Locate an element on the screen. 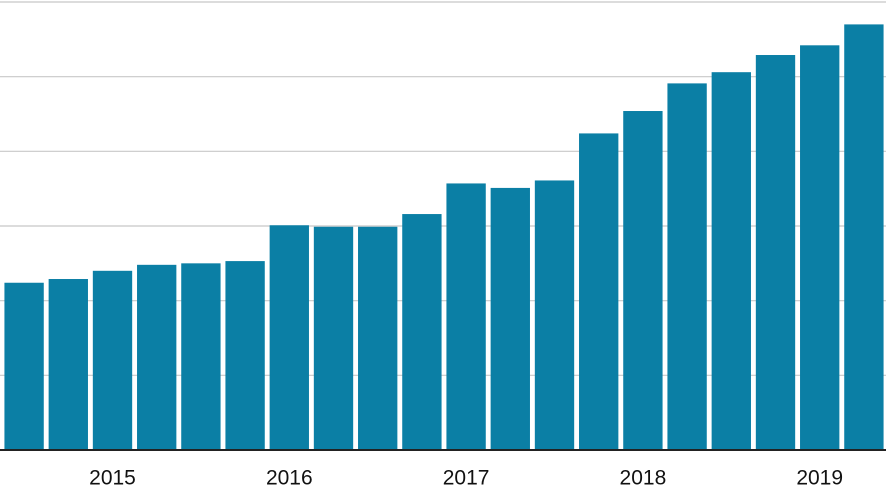  x-tick-label: 2017 is located at coordinates (466, 478).